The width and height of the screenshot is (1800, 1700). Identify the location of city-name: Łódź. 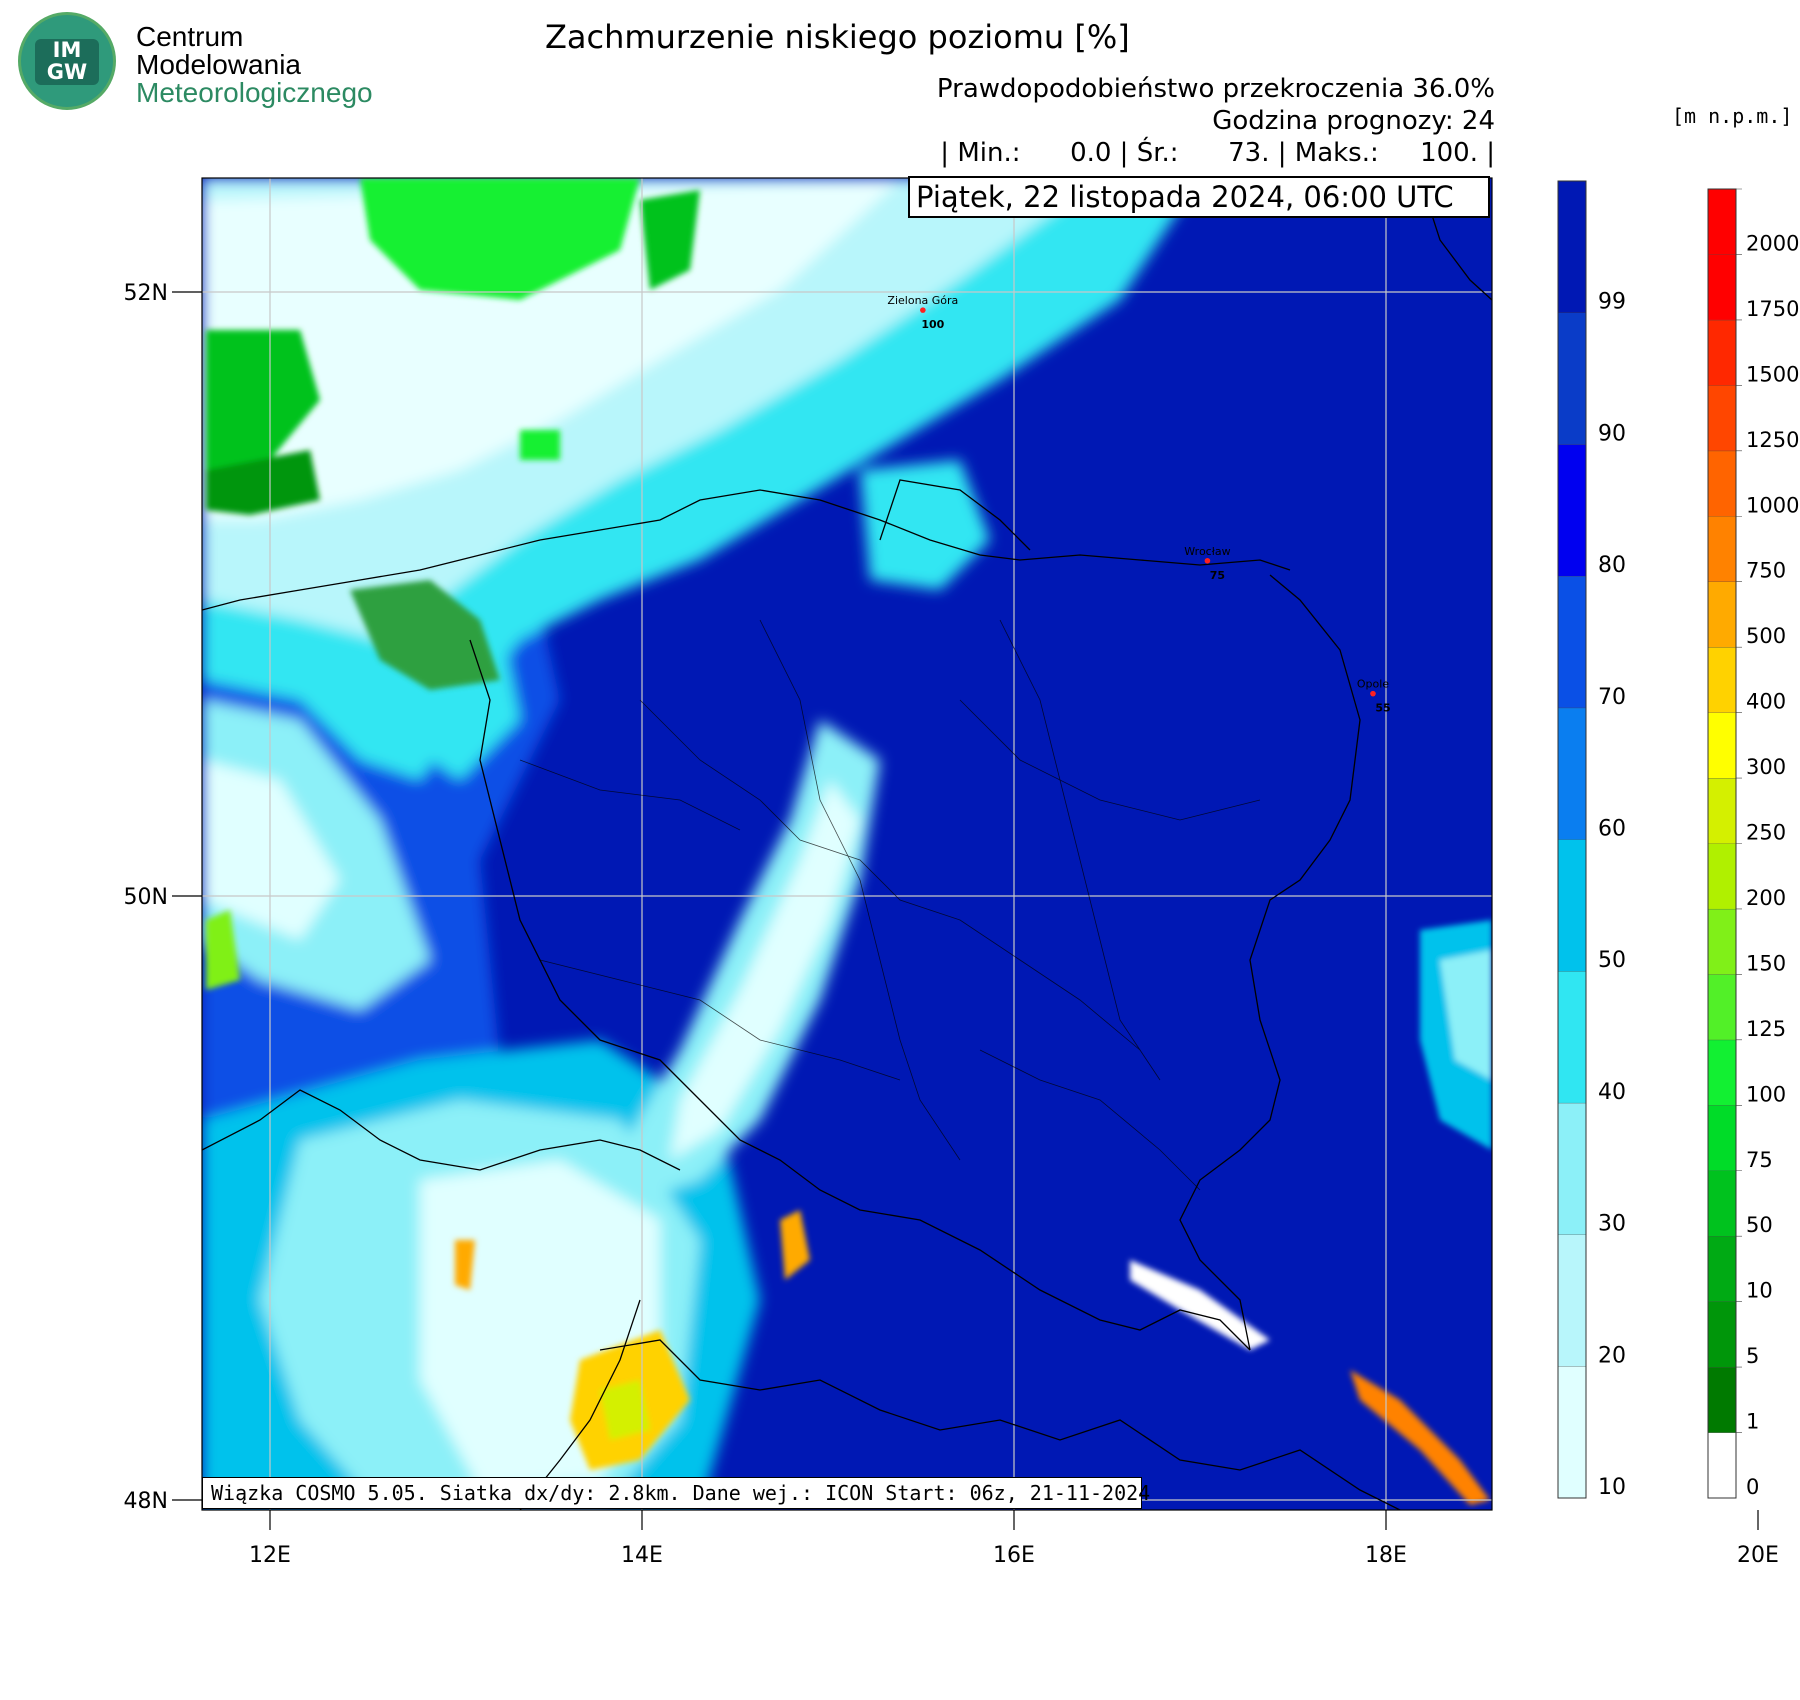
(1657, 351).